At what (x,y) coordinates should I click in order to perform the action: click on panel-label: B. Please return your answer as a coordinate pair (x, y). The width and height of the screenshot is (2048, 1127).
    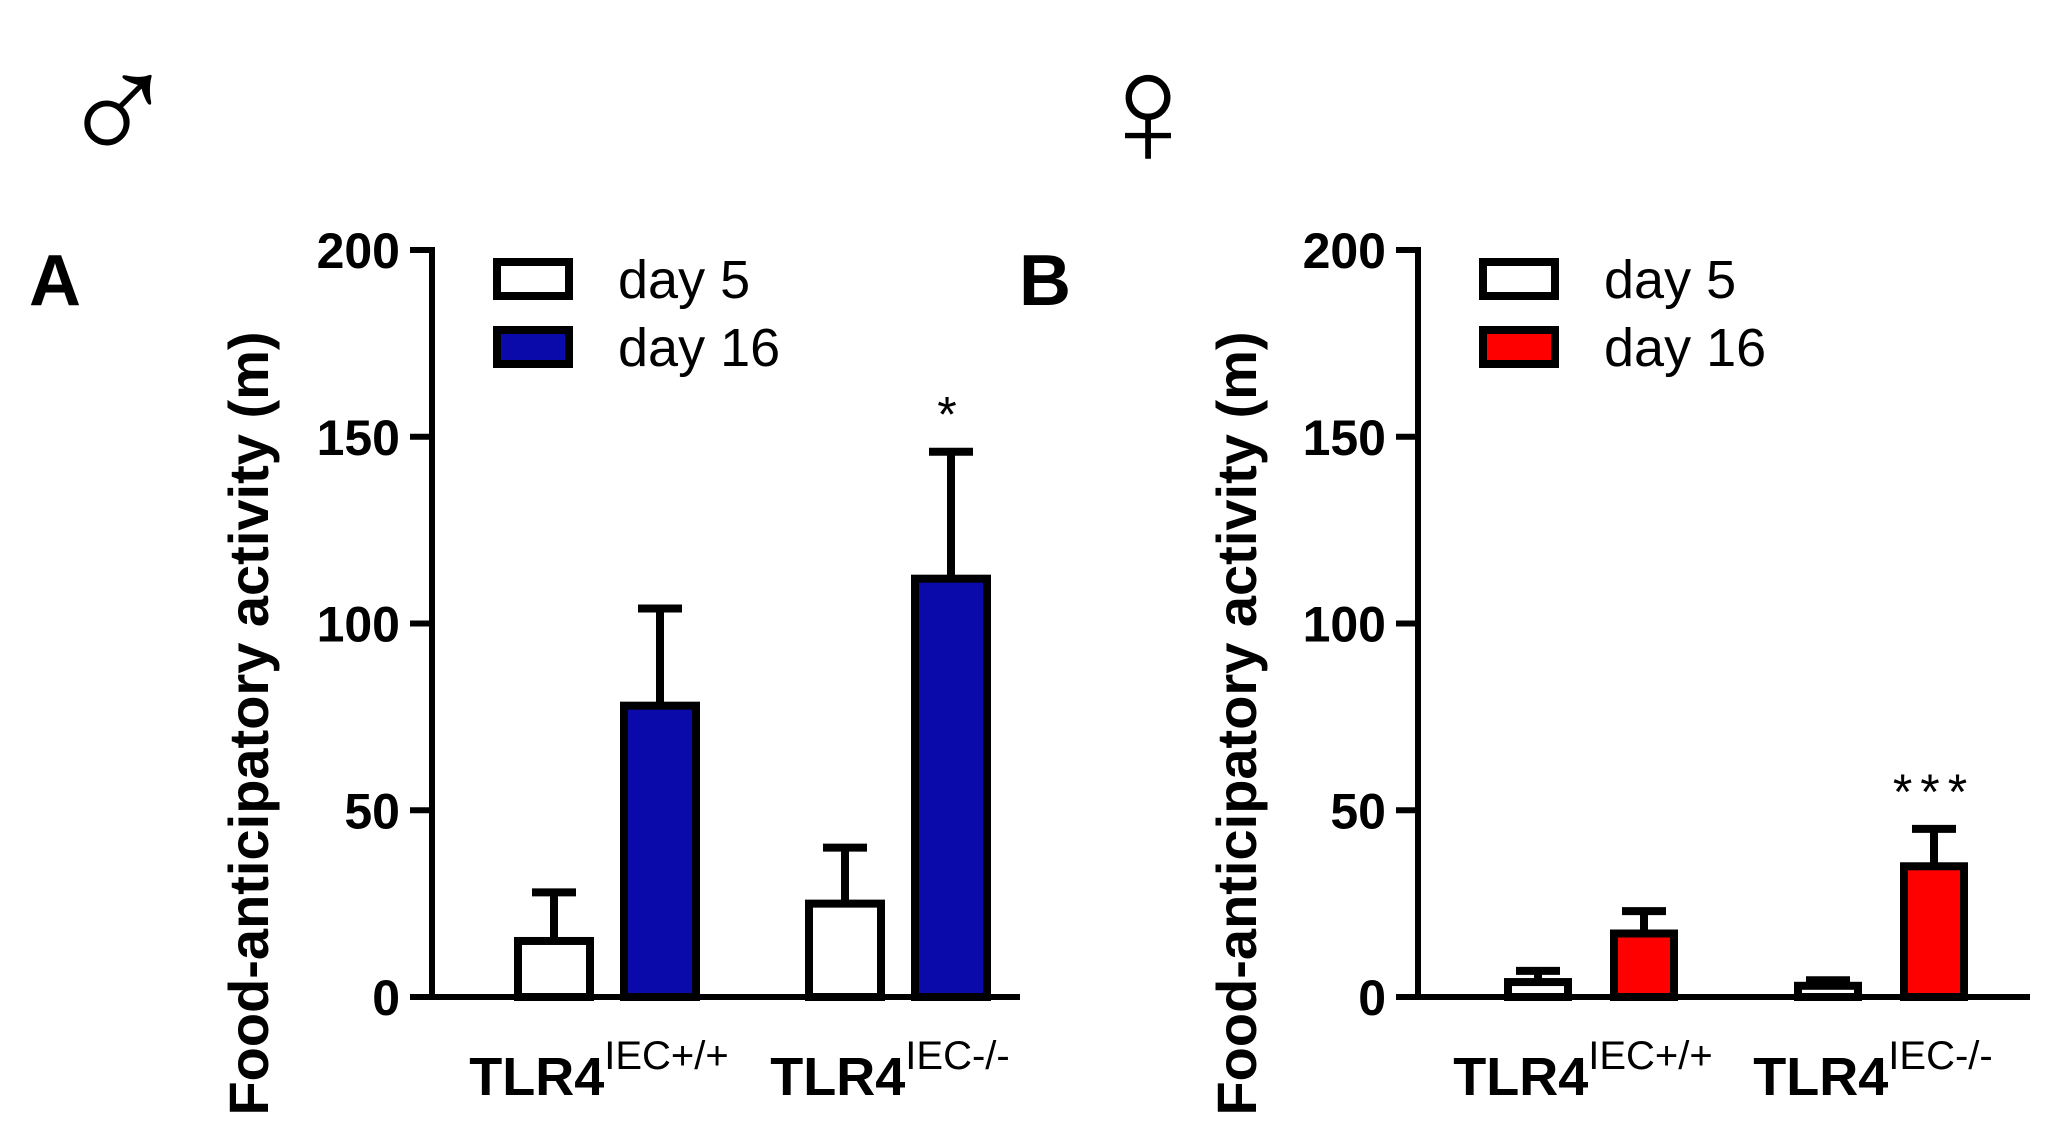
    Looking at the image, I should click on (1045, 281).